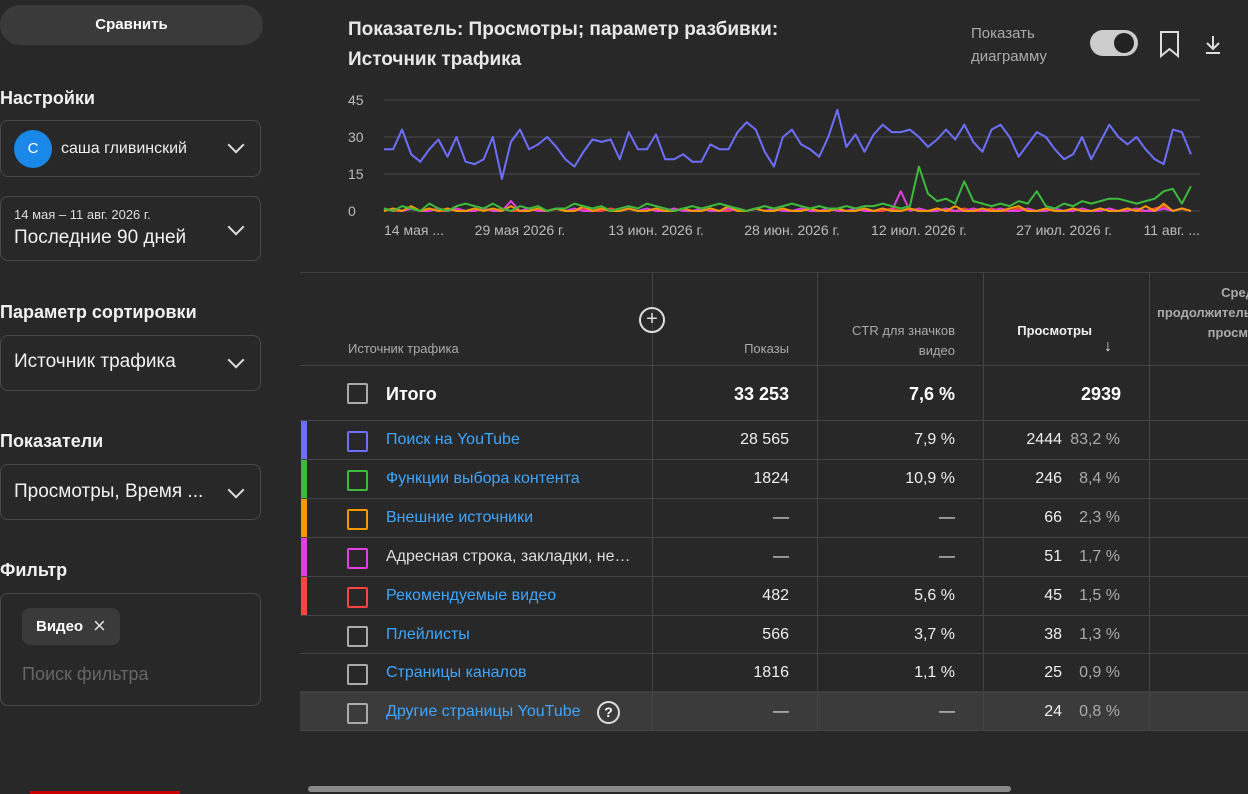  Describe the element at coordinates (1124, 43) in the screenshot. I see `toggle-knob` at that location.